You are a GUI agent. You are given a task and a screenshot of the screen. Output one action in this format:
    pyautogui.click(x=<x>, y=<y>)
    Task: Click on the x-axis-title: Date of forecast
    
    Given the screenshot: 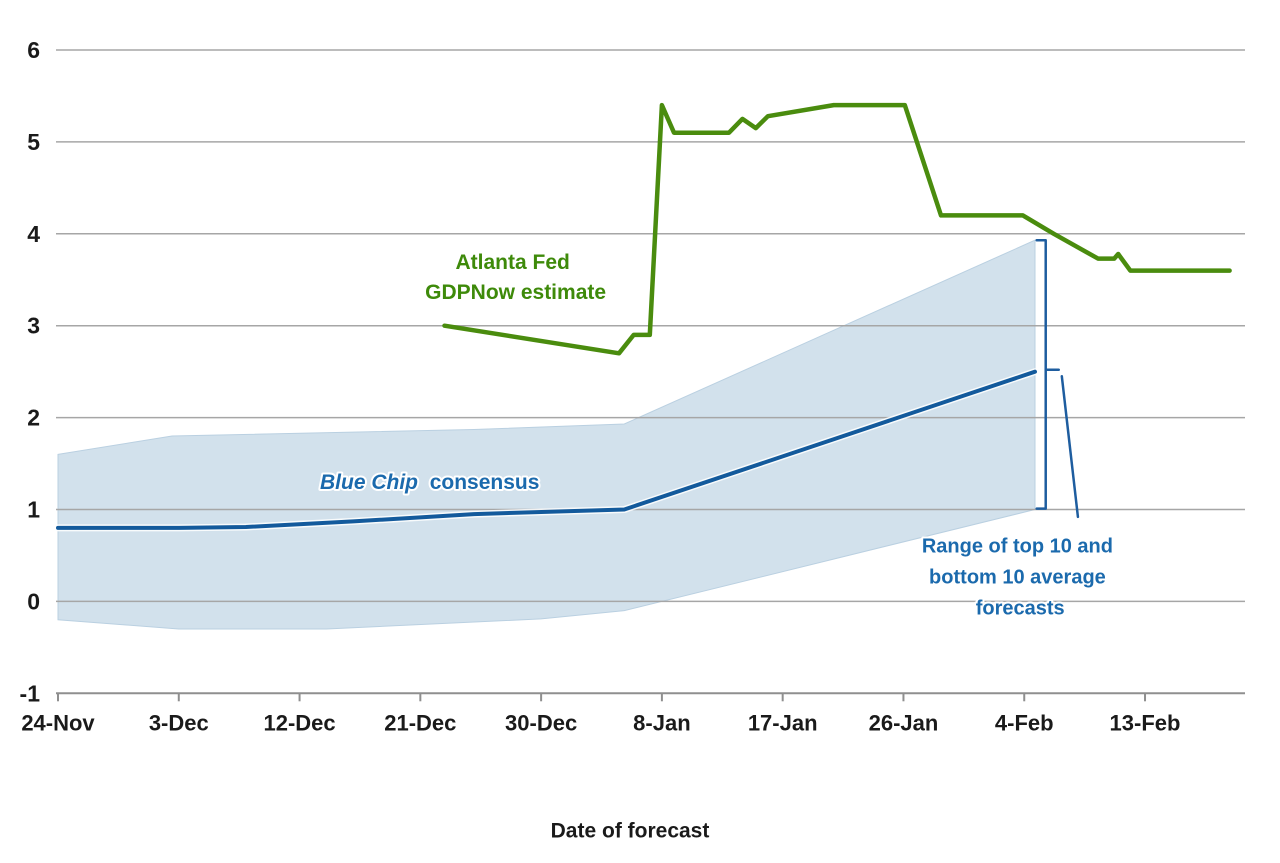 What is the action you would take?
    pyautogui.click(x=630, y=831)
    